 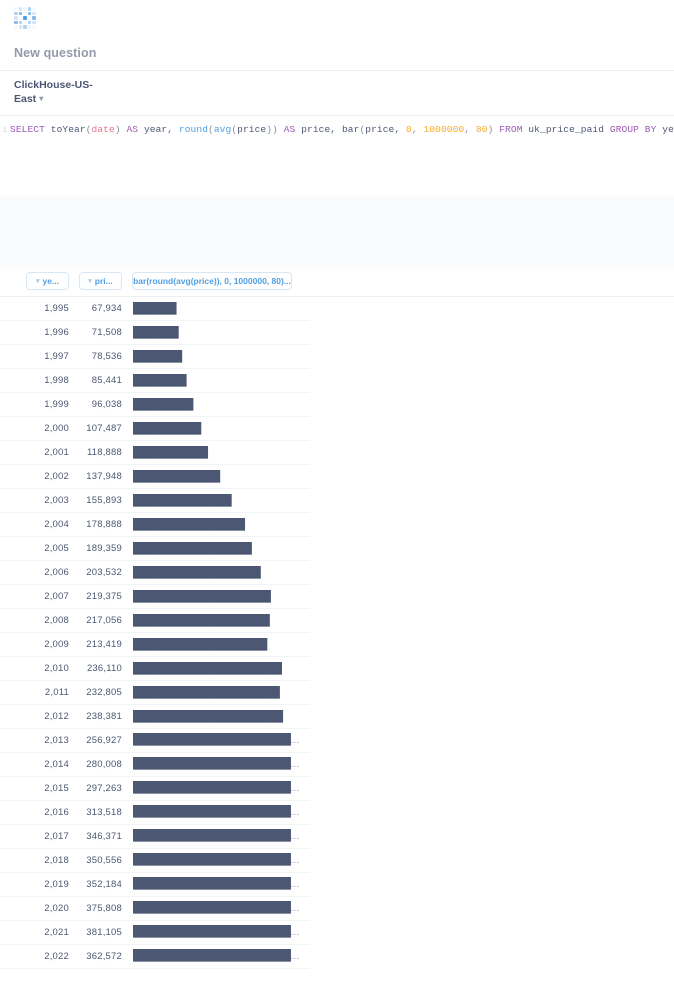 I want to click on cell-year: 2,003, so click(x=56, y=500).